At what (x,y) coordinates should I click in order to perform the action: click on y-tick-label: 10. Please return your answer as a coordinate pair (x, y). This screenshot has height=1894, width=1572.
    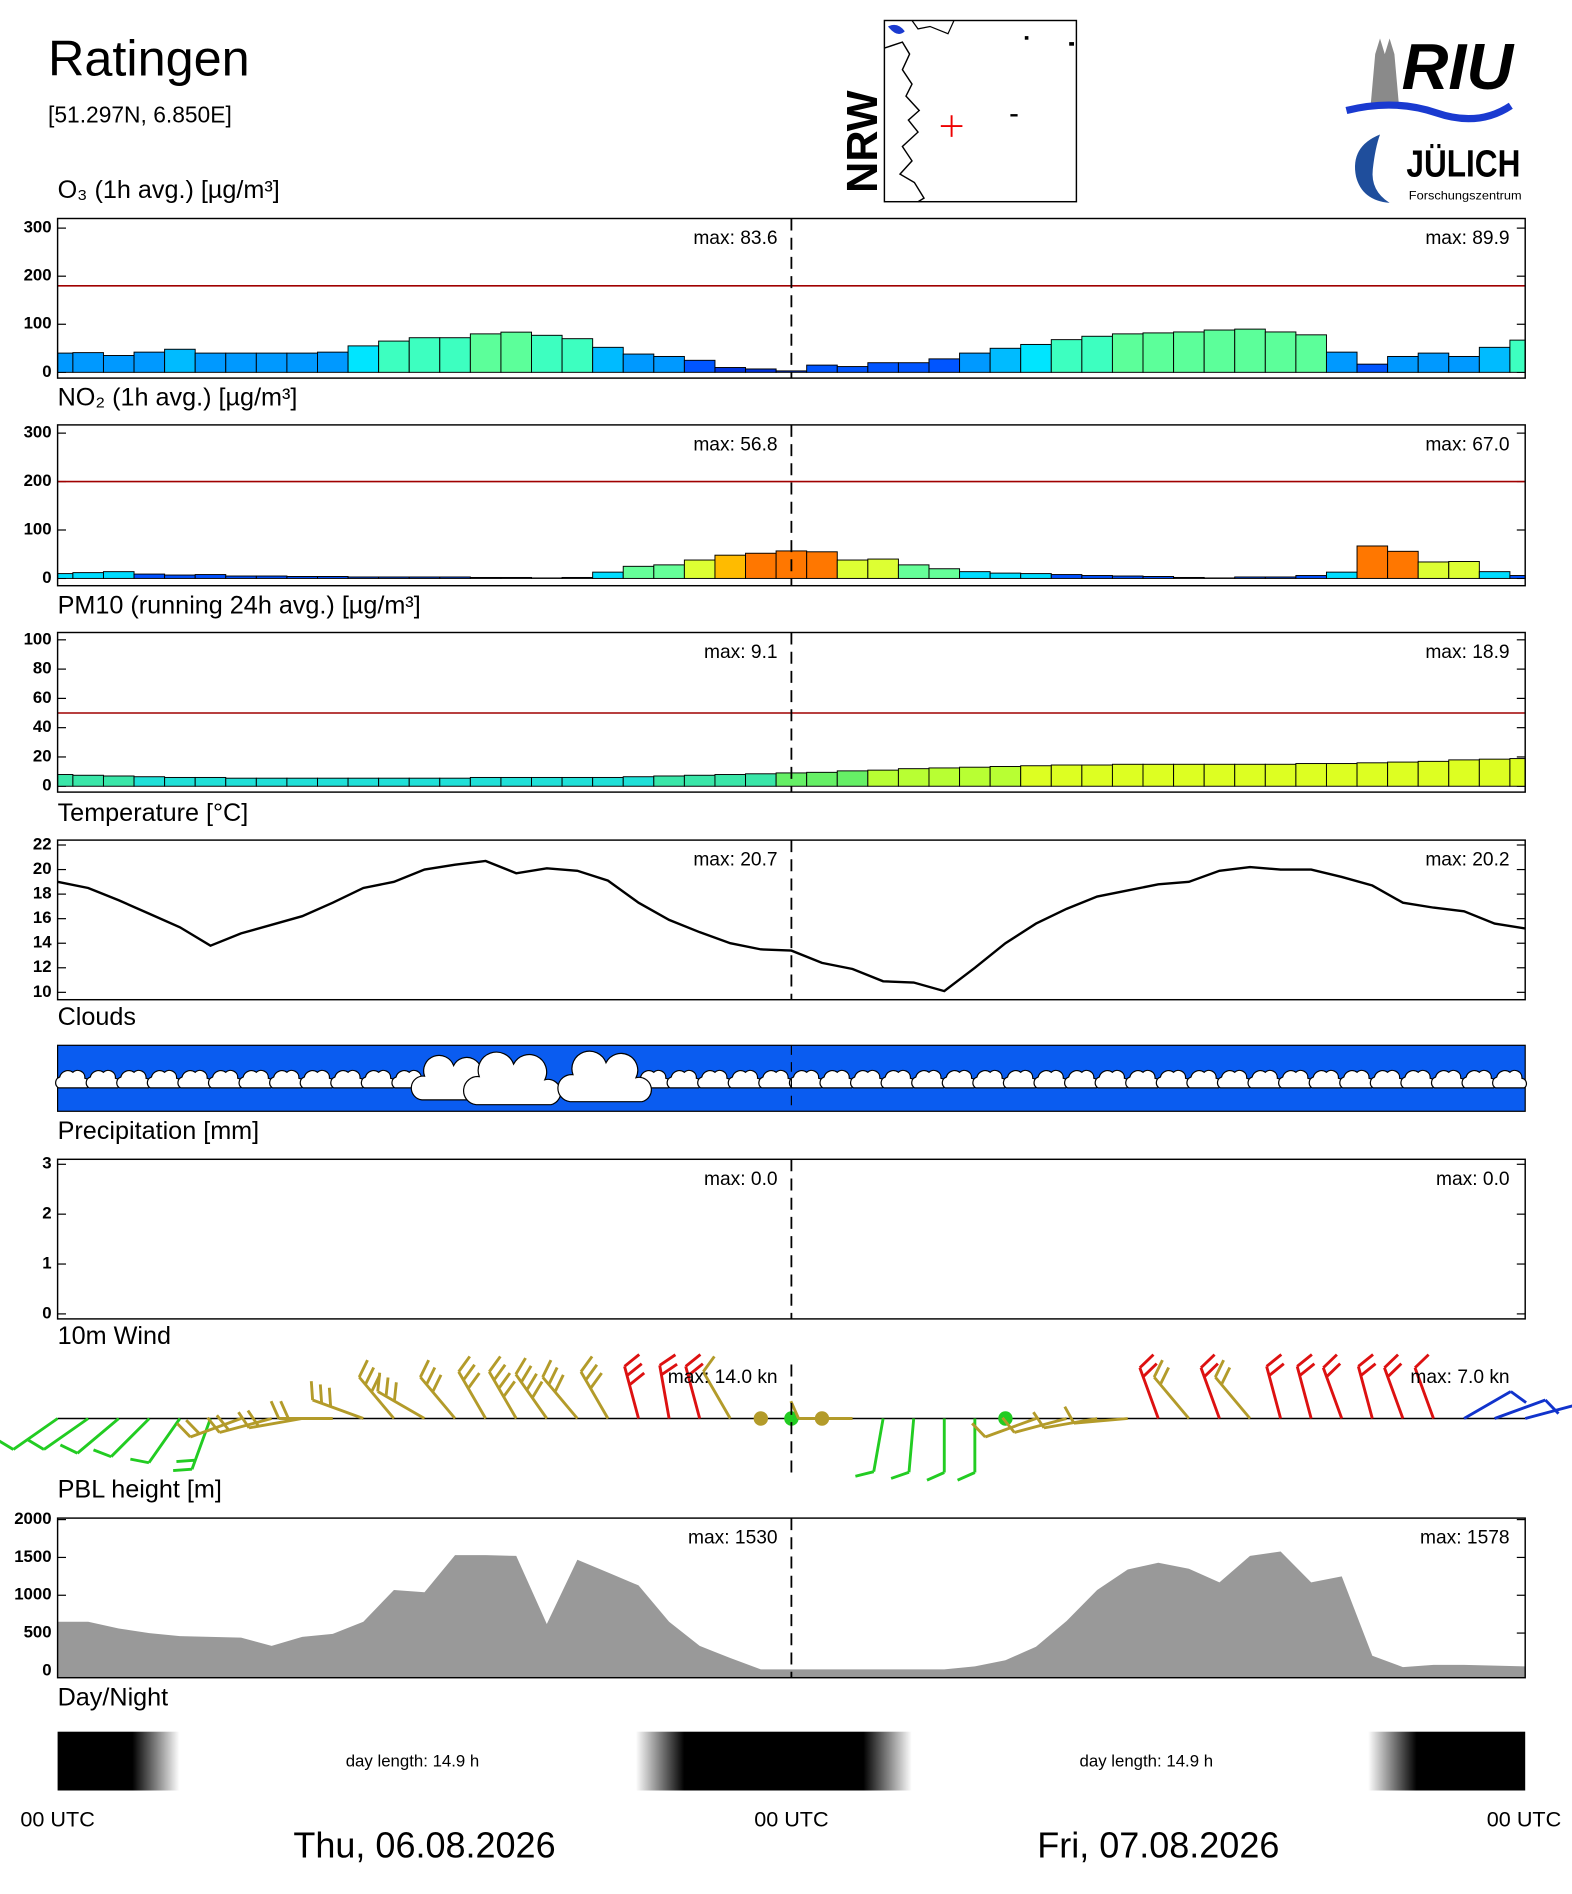
    Looking at the image, I should click on (42, 991).